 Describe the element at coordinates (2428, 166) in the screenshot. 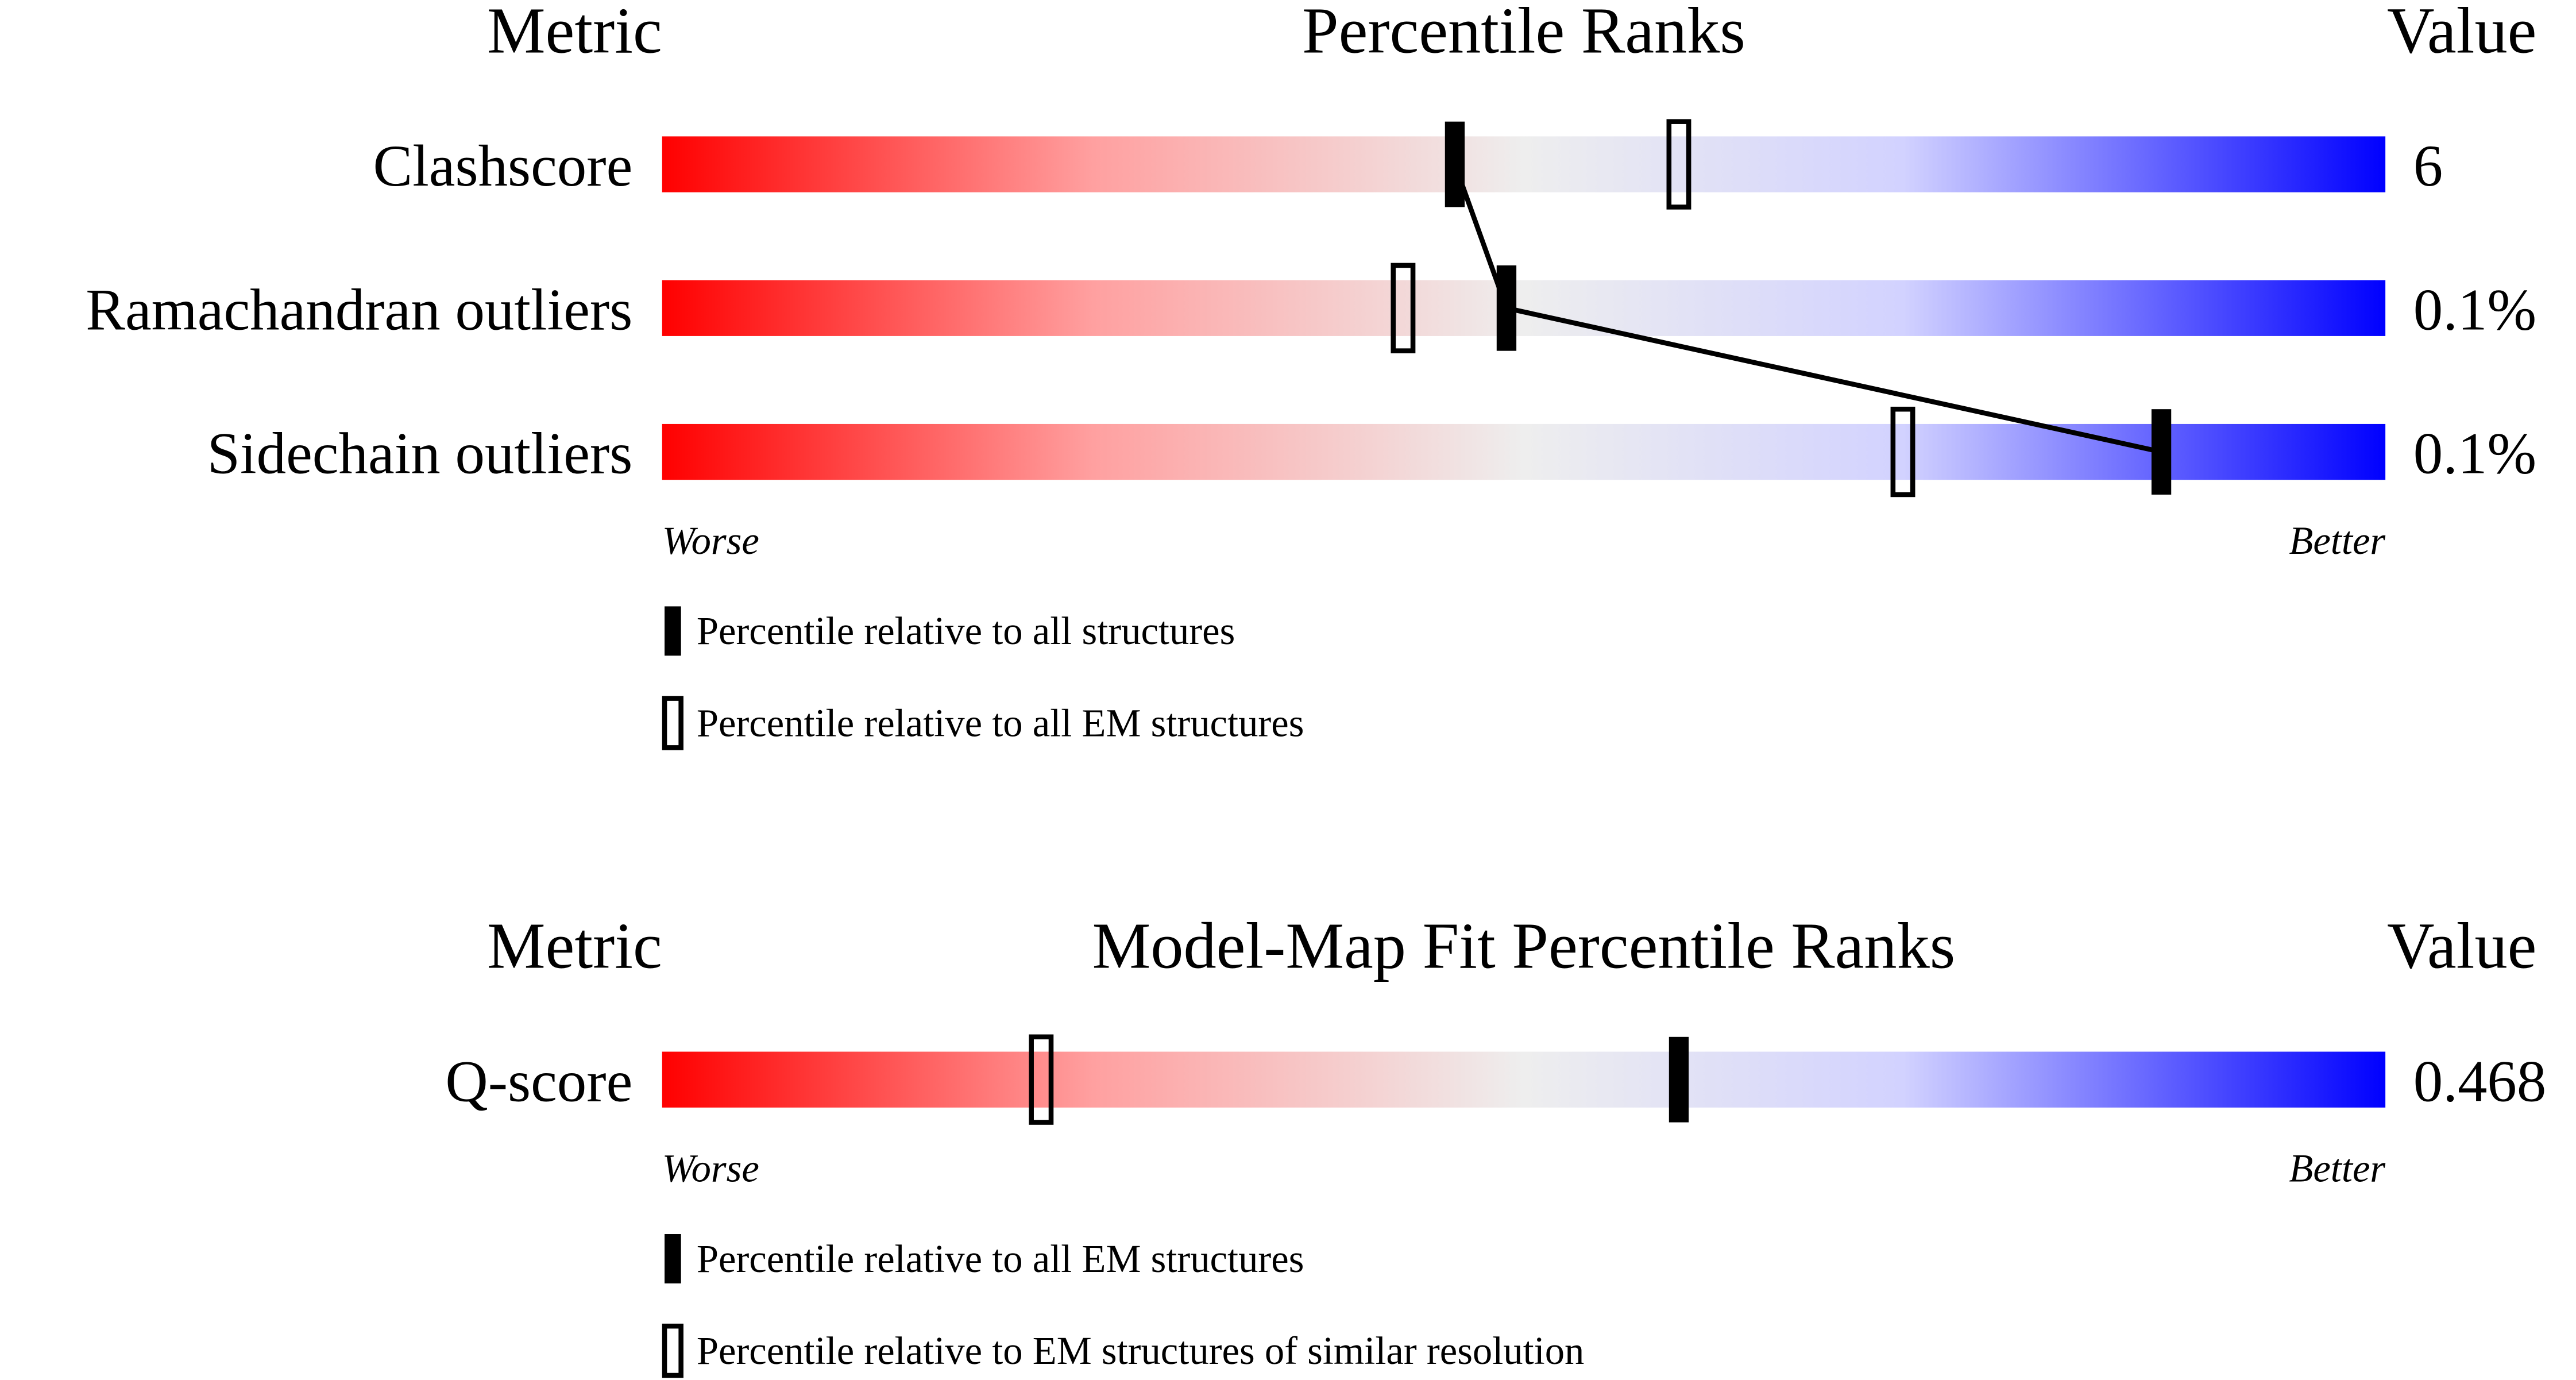

I see `metric-value: 6` at that location.